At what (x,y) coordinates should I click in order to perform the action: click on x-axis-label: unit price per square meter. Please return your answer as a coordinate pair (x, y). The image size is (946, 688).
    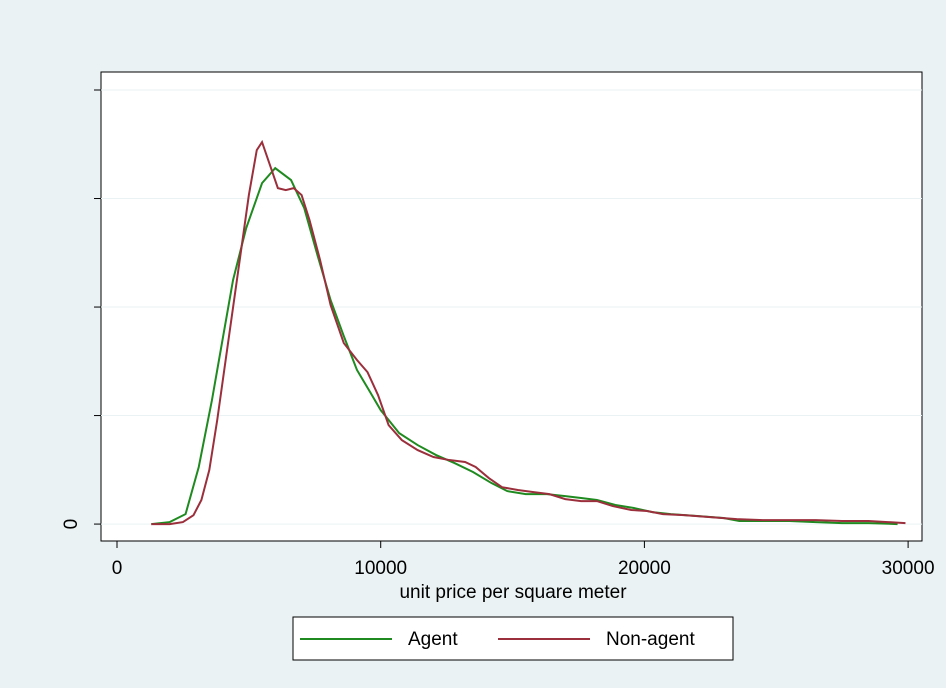
    Looking at the image, I should click on (513, 592).